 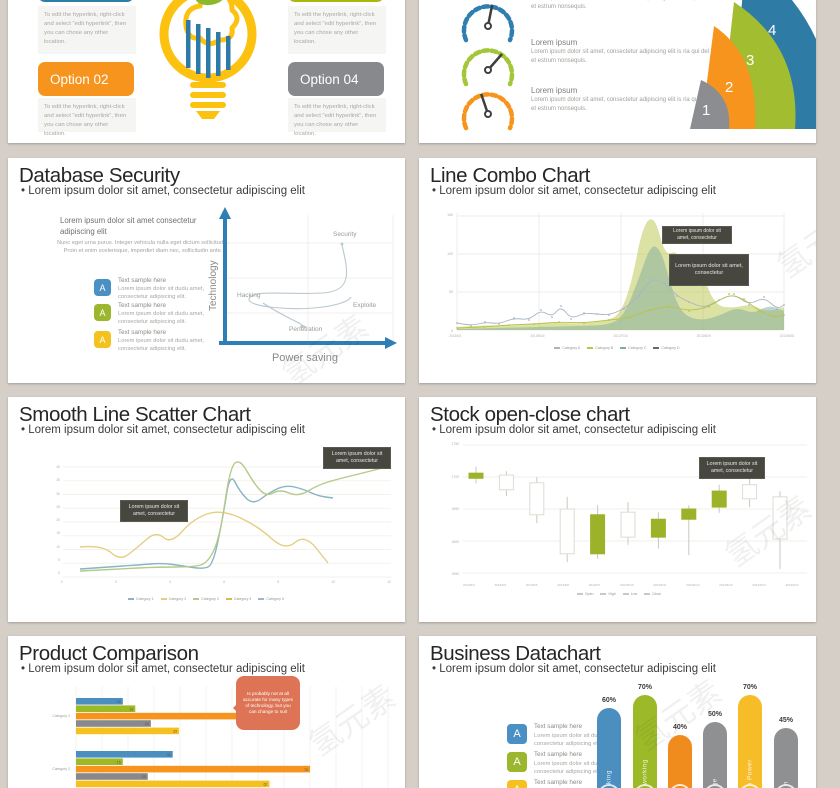 What do you see at coordinates (450, 253) in the screenshot?
I see `tick-label: 100` at bounding box center [450, 253].